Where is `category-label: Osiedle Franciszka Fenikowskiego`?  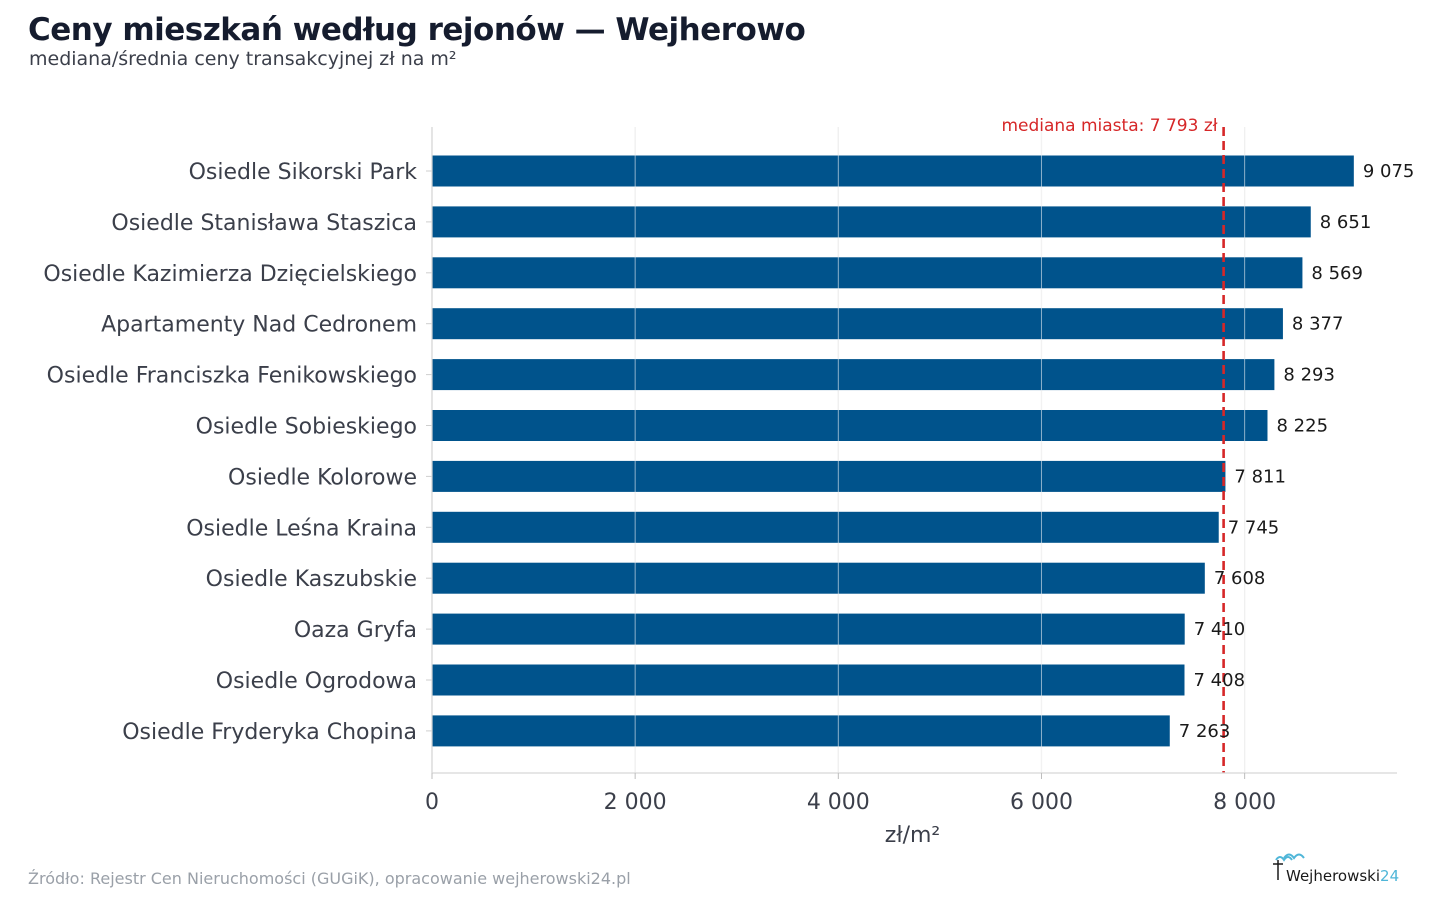
category-label: Osiedle Franciszka Fenikowskiego is located at coordinates (232, 376).